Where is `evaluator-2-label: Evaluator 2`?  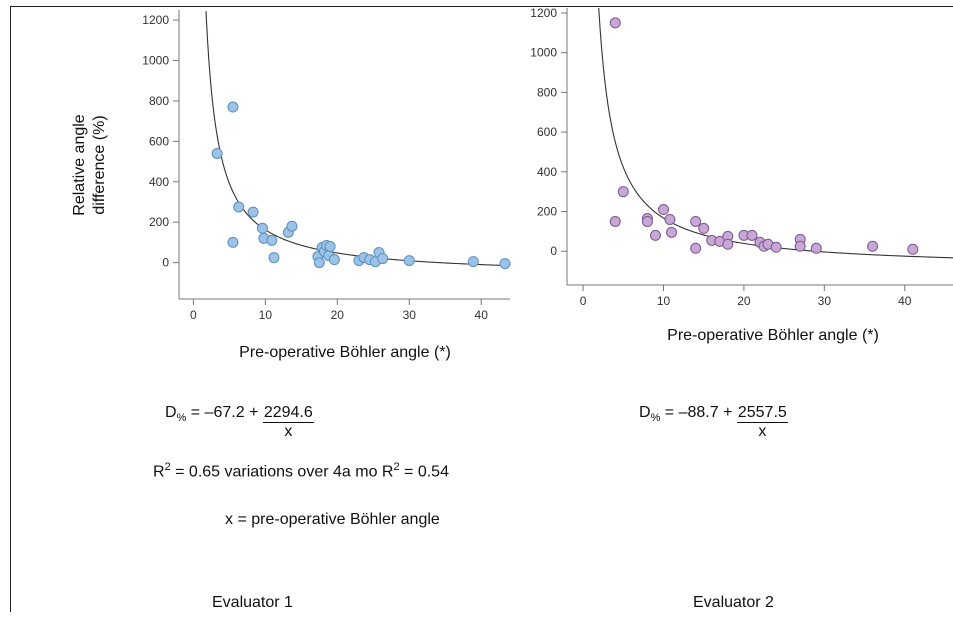
evaluator-2-label: Evaluator 2 is located at coordinates (733, 602).